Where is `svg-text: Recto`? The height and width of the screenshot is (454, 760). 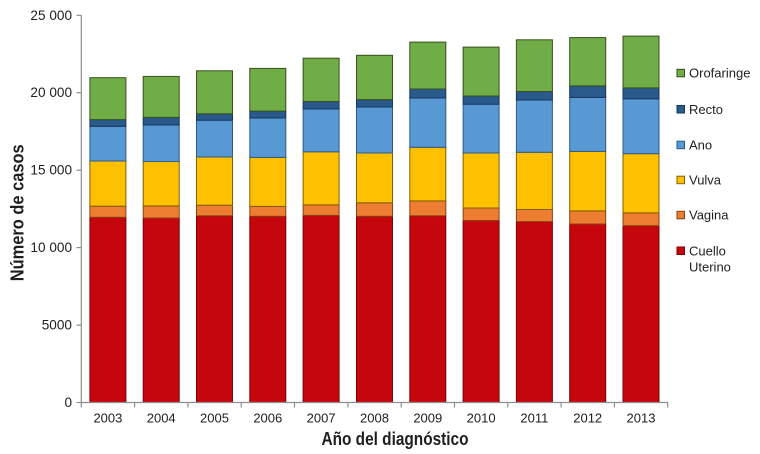 svg-text: Recto is located at coordinates (706, 109).